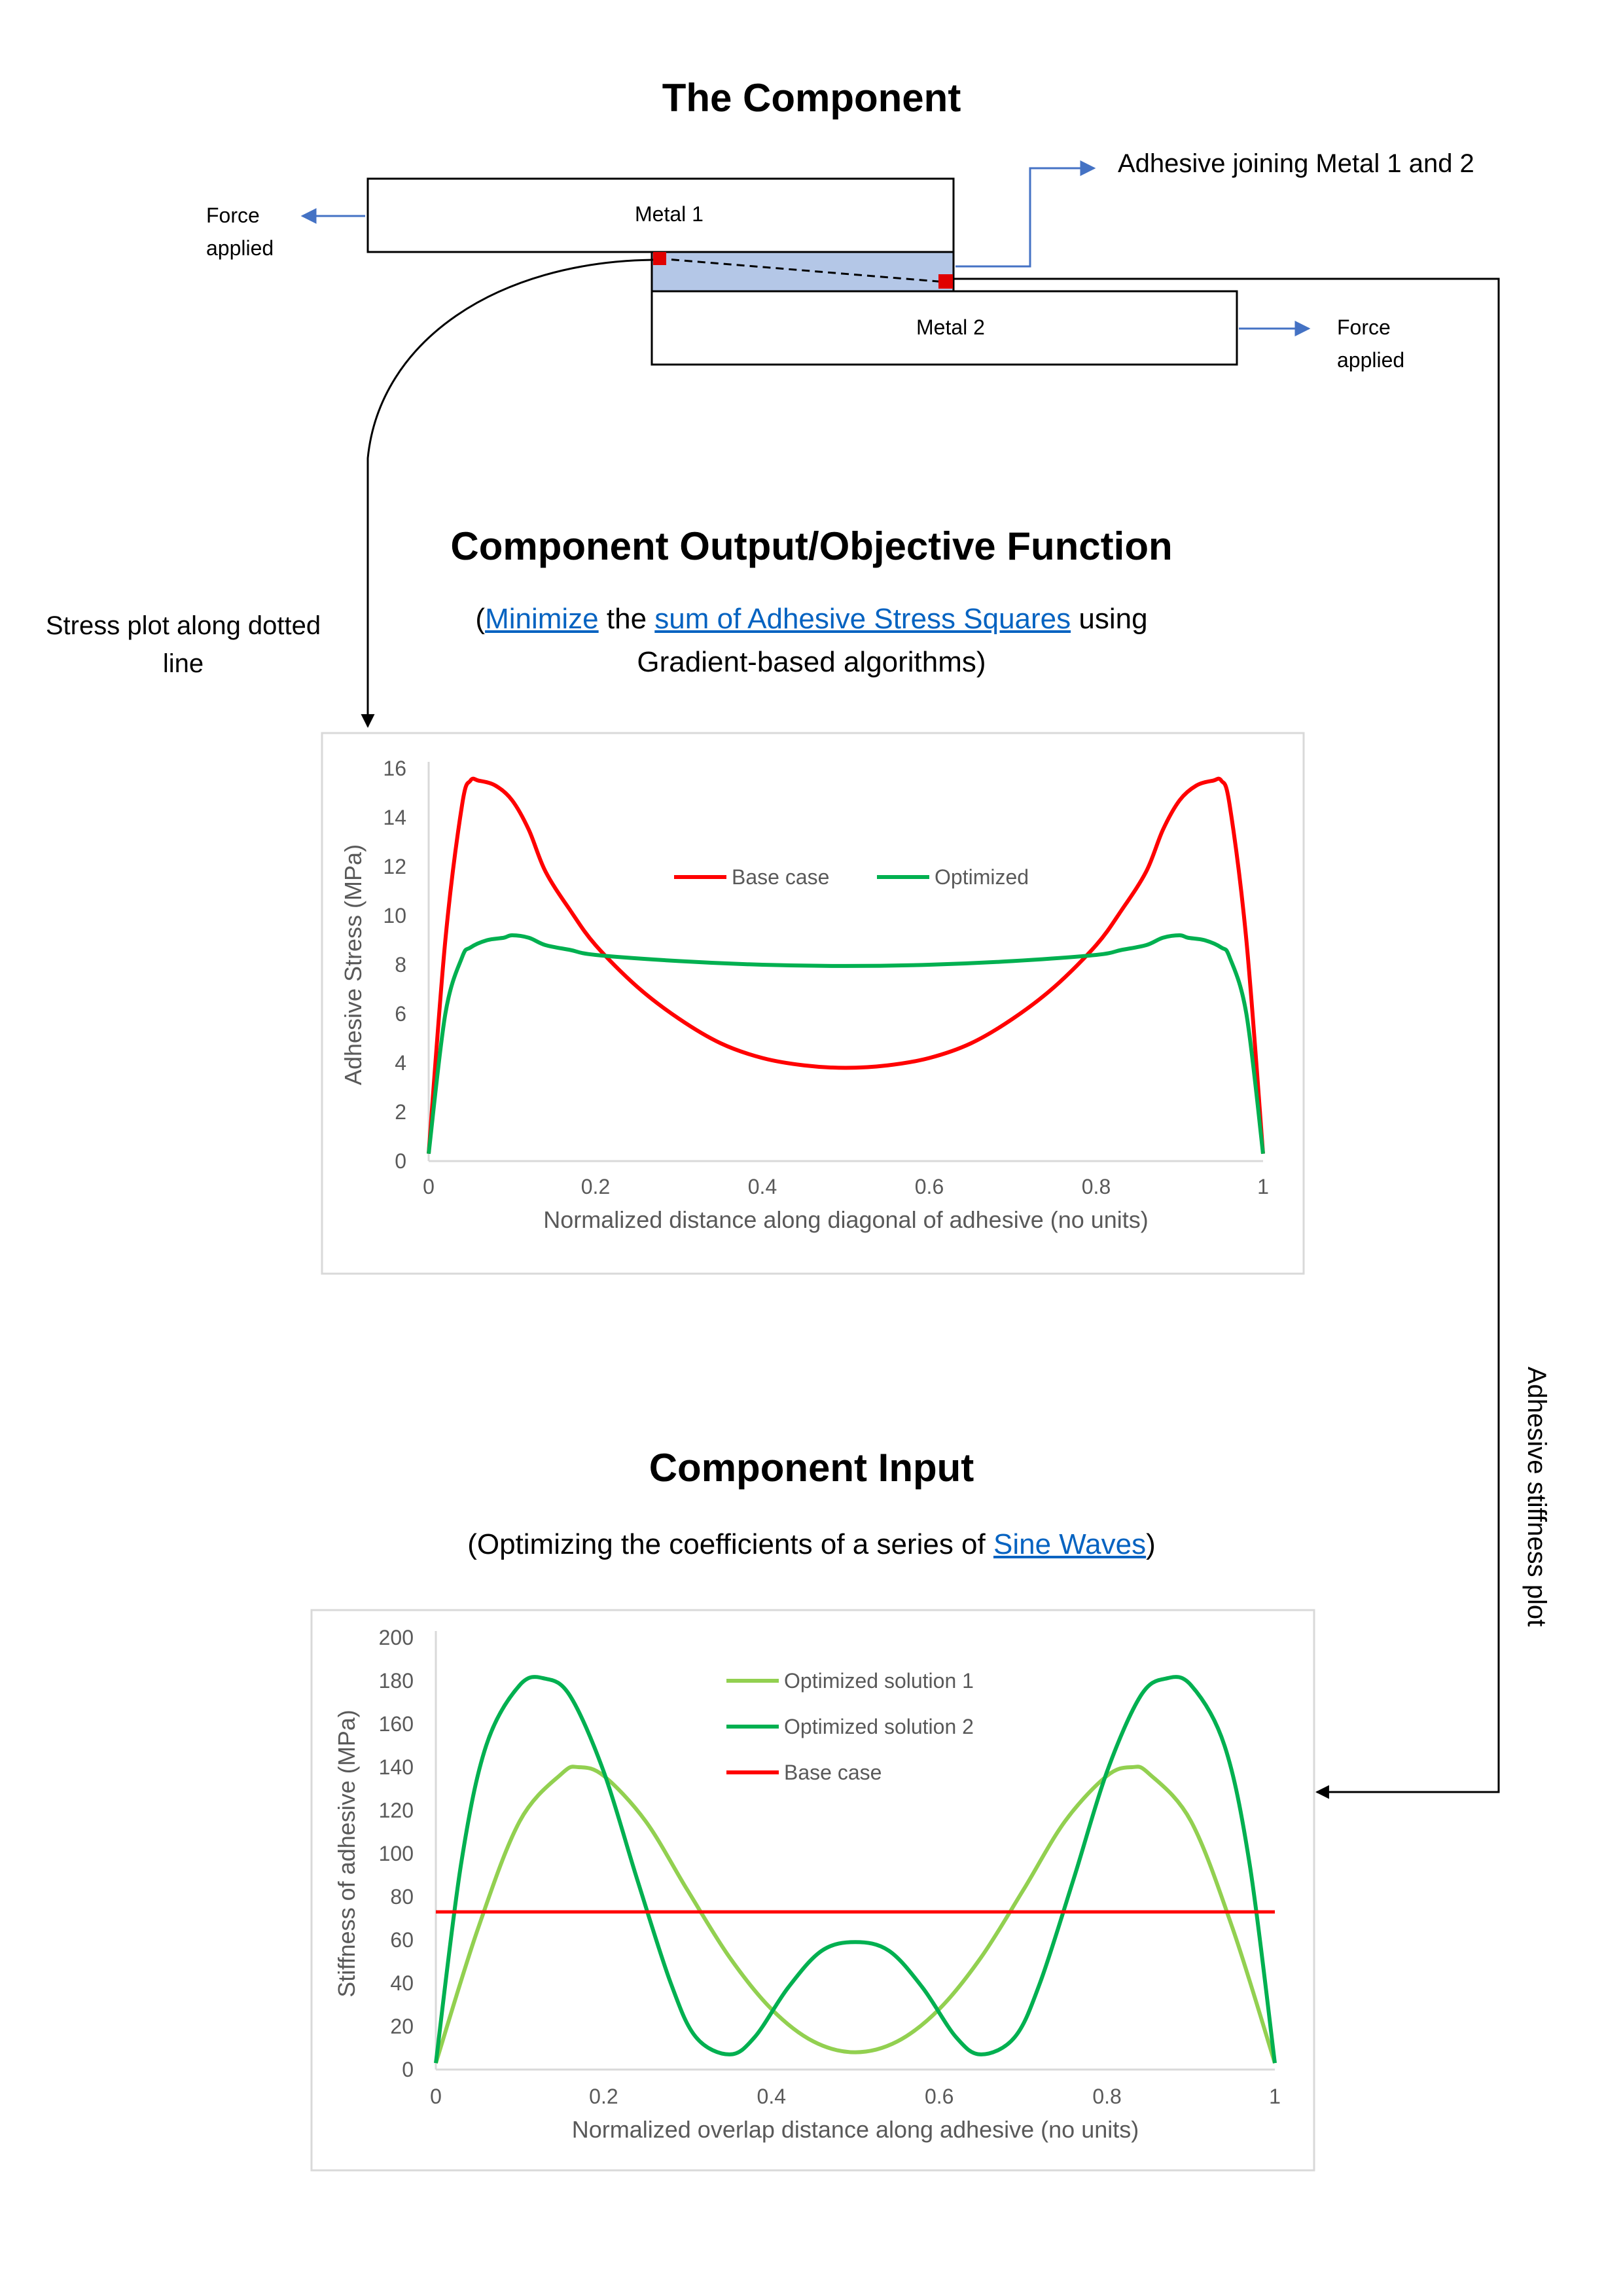  I want to click on y-tick-label: 2, so click(401, 1112).